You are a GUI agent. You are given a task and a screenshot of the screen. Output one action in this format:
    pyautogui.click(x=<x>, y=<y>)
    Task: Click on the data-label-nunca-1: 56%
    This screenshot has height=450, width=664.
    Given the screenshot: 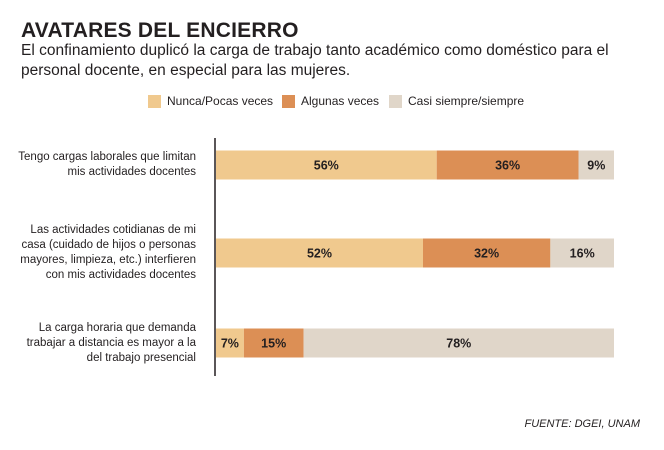 What is the action you would take?
    pyautogui.click(x=326, y=166)
    